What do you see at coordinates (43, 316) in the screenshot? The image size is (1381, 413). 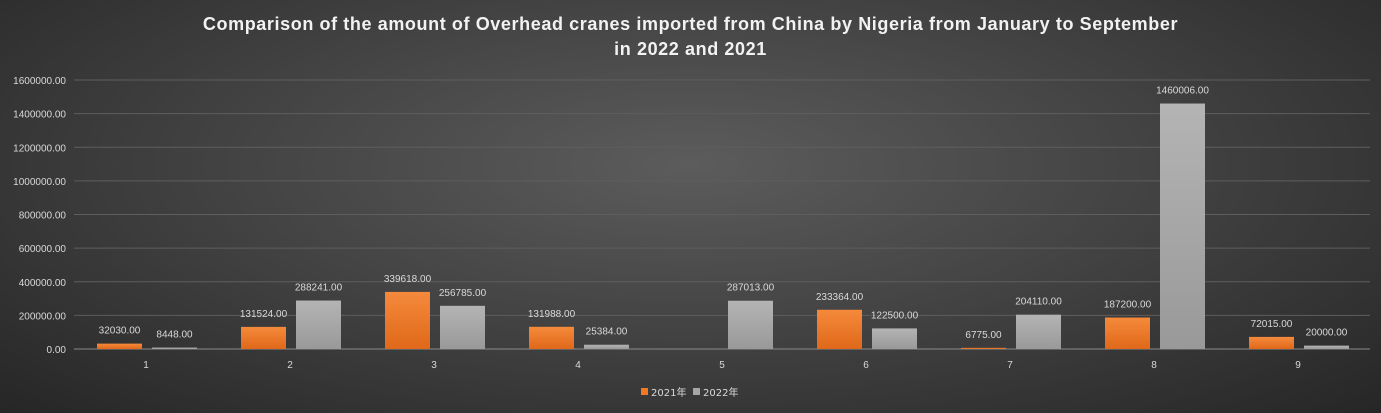 I see `y-tick-label: 200000.00` at bounding box center [43, 316].